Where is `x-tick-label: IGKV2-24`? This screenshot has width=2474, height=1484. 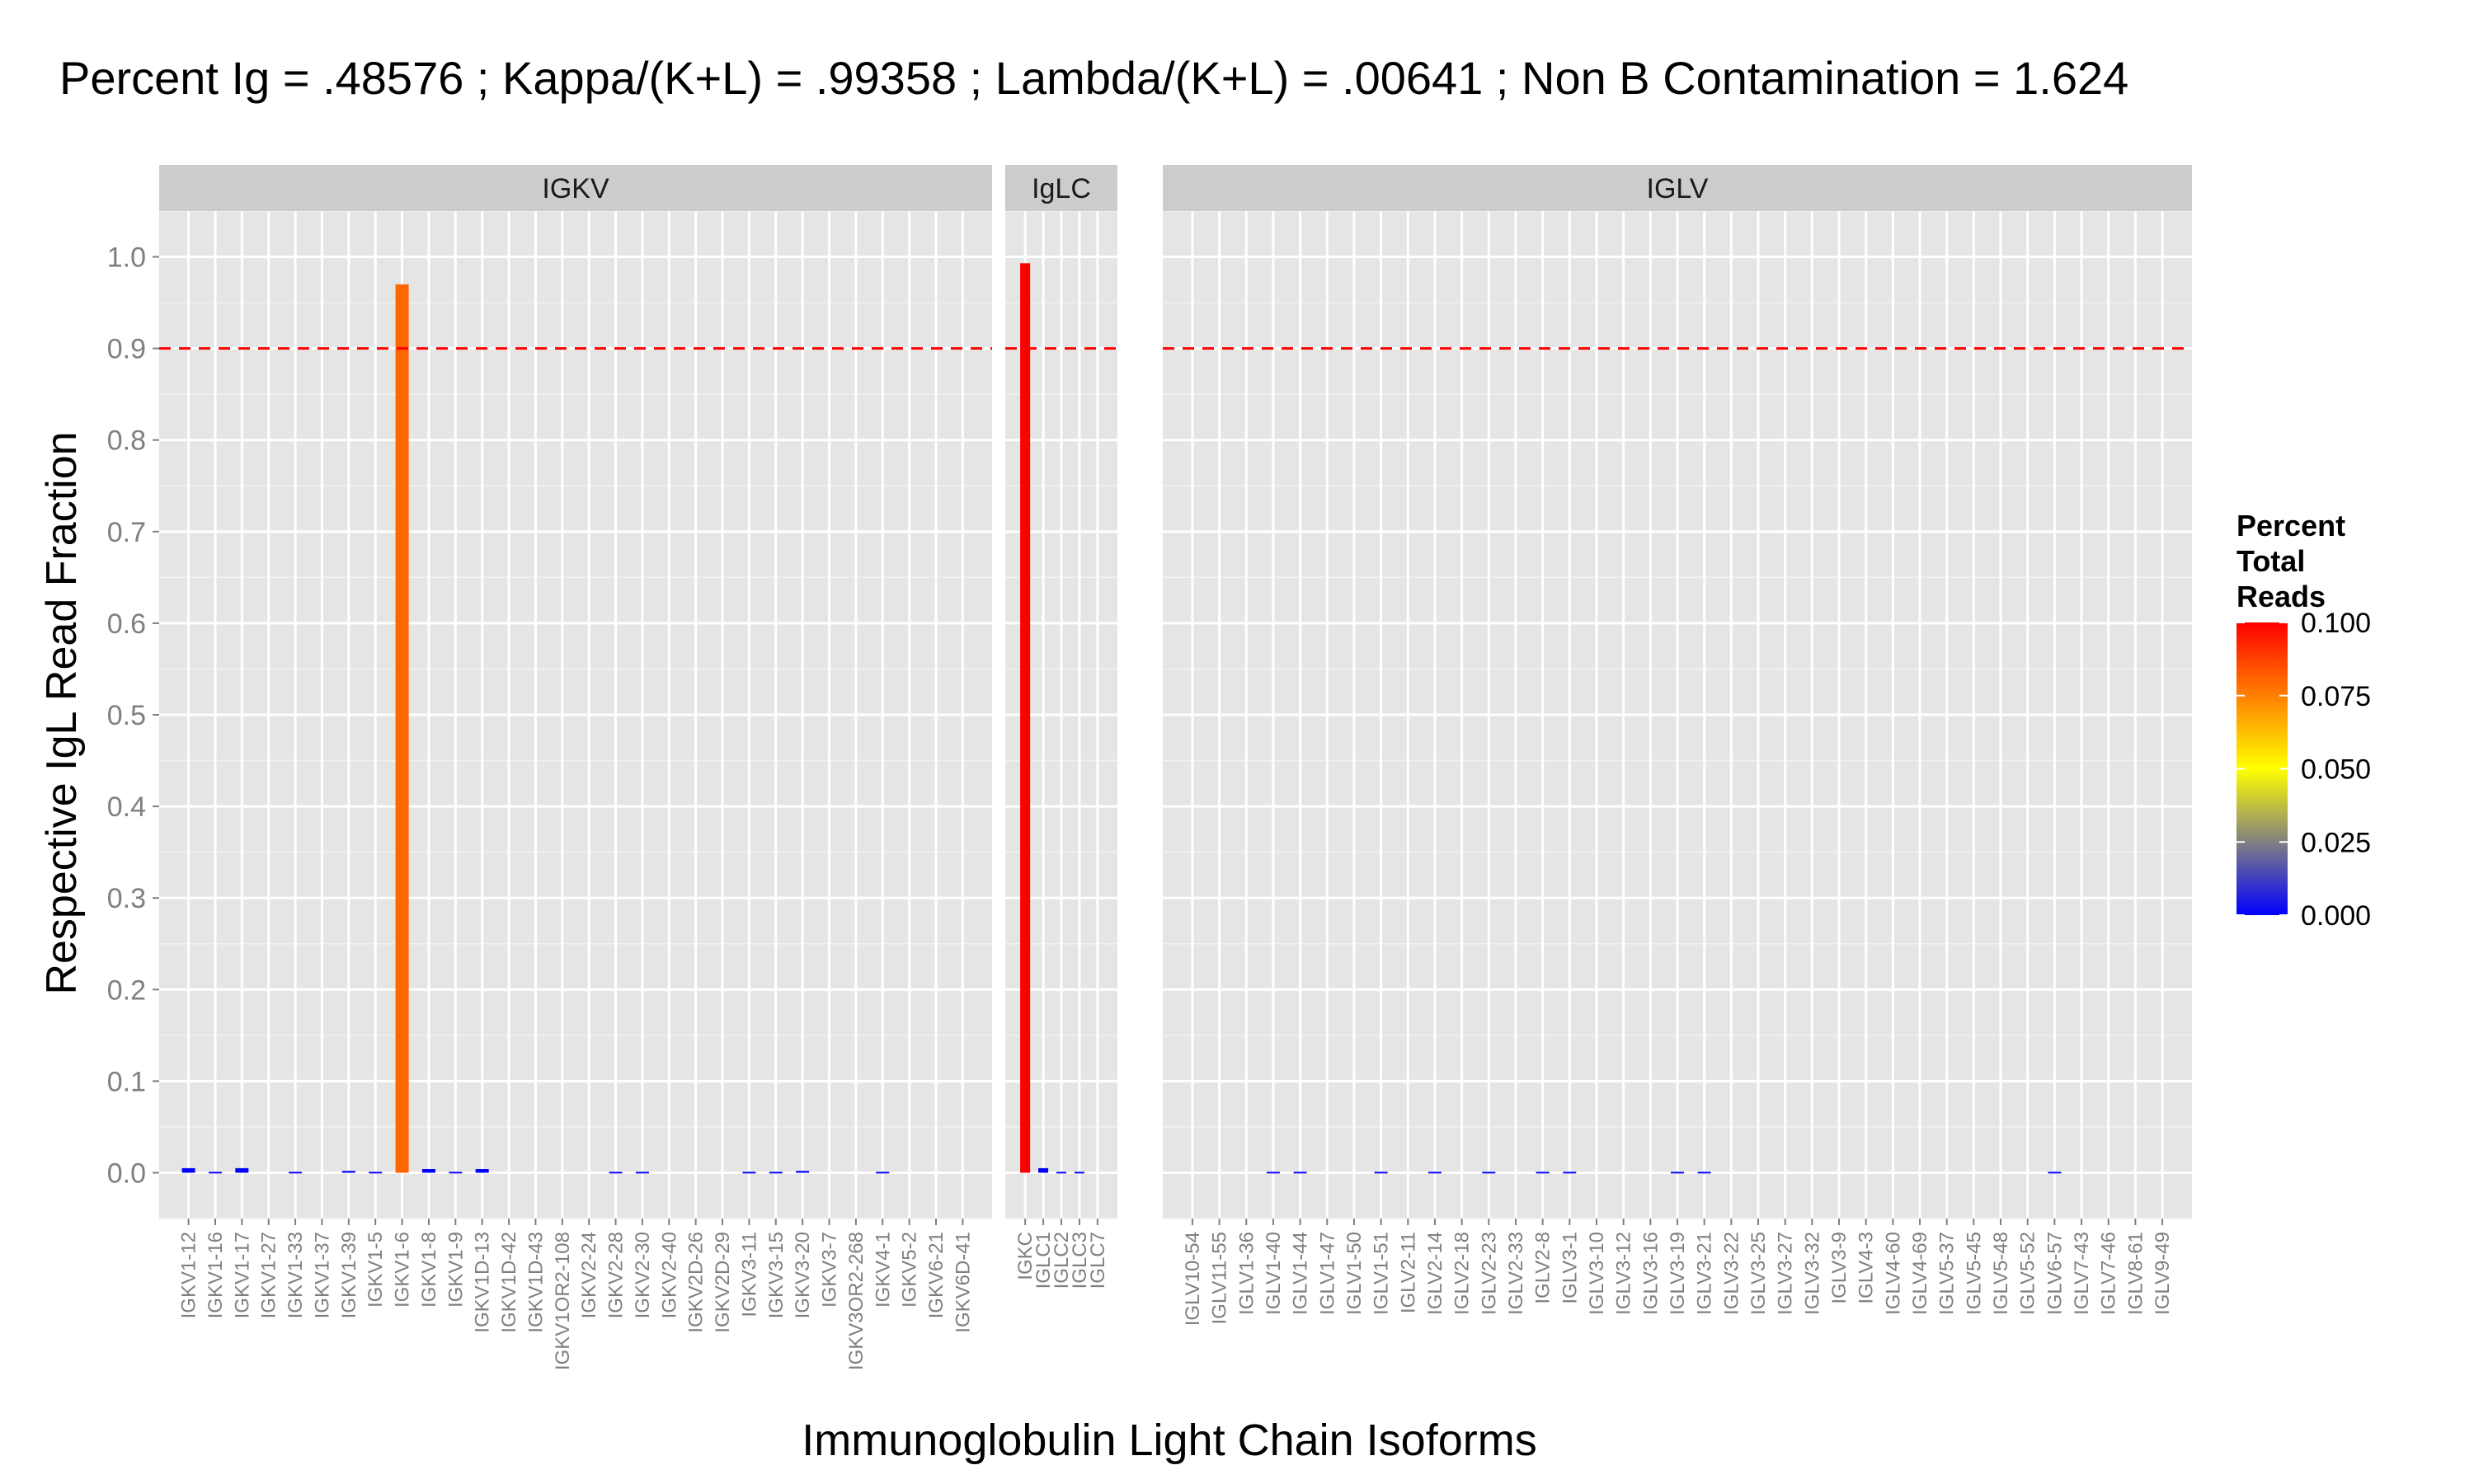 x-tick-label: IGKV2-24 is located at coordinates (589, 1275).